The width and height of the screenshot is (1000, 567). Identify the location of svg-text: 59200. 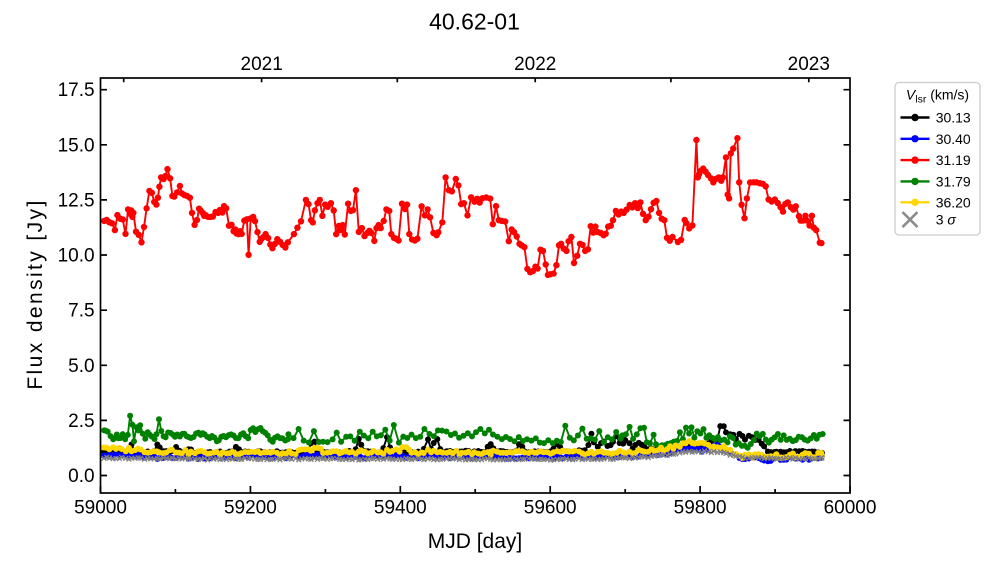
(250, 508).